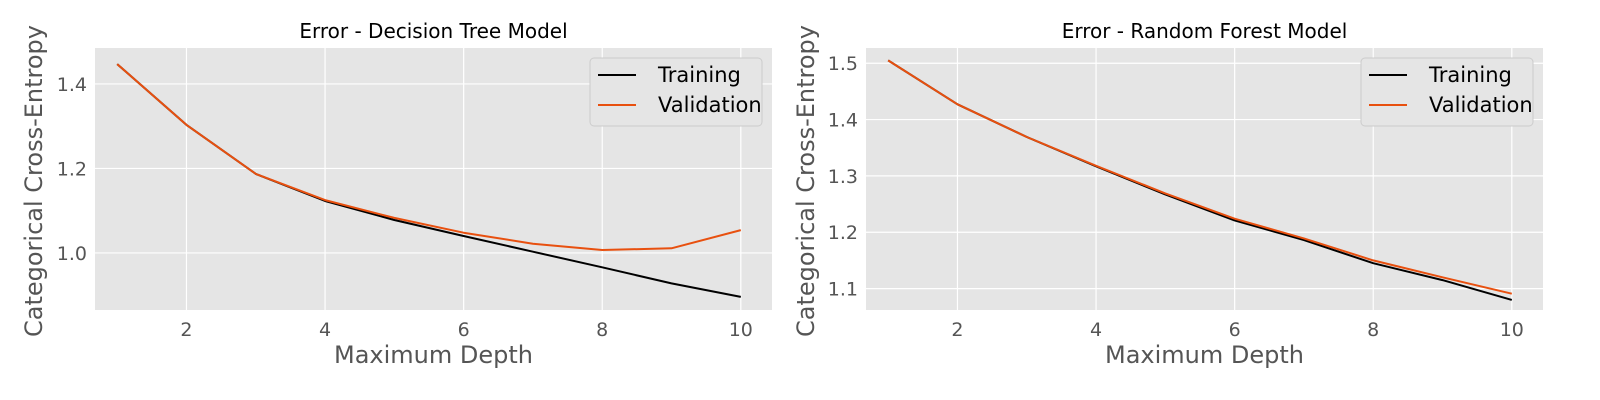 The height and width of the screenshot is (400, 1600). I want to click on y-tick-label: 1.3, so click(843, 177).